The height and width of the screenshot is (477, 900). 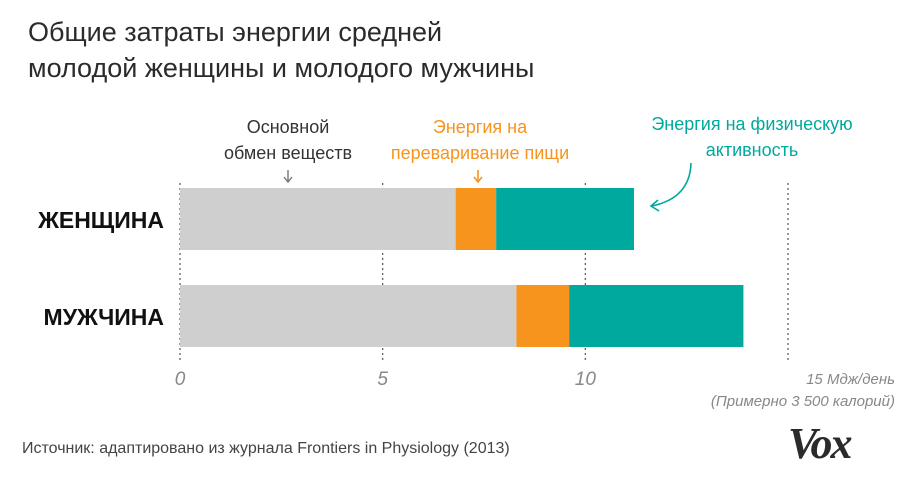 I want to click on vox-logo: Vox, so click(x=820, y=443).